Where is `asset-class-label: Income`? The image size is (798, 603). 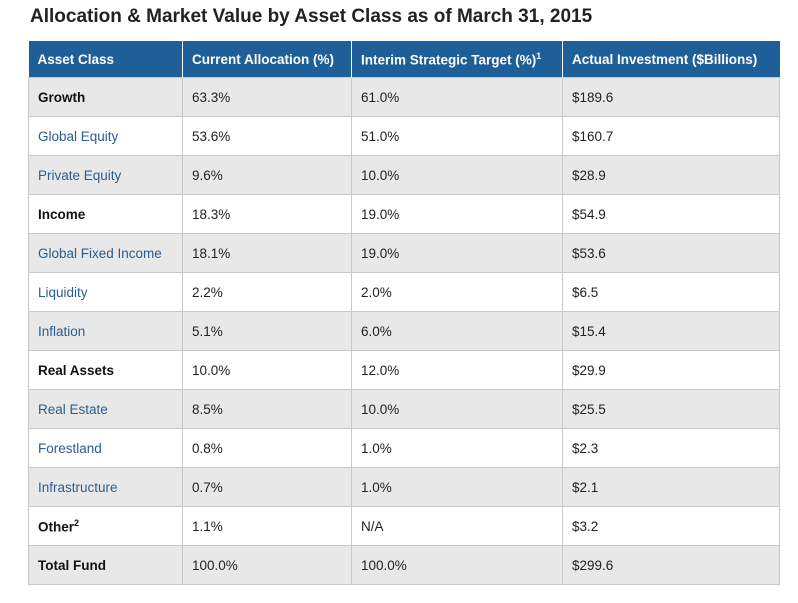 asset-class-label: Income is located at coordinates (62, 214).